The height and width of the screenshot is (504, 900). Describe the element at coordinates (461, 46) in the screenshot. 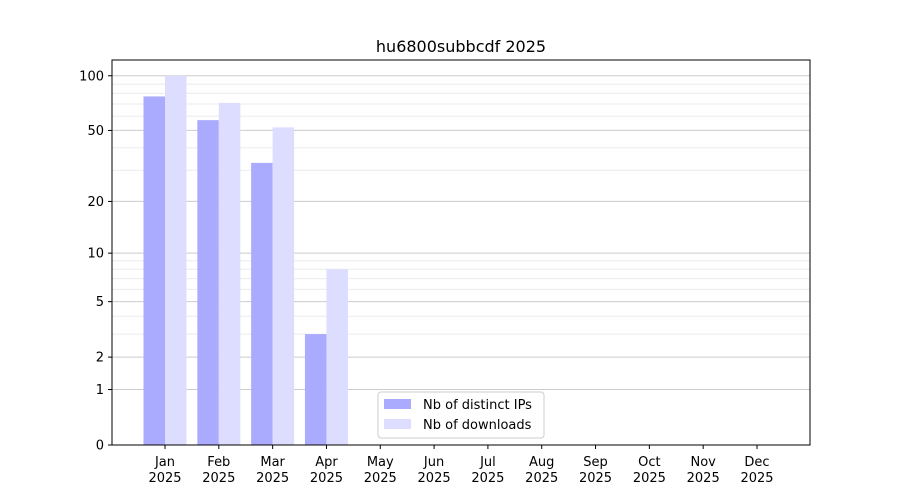

I see `chart-title: hu6800subbcdf 2025` at that location.